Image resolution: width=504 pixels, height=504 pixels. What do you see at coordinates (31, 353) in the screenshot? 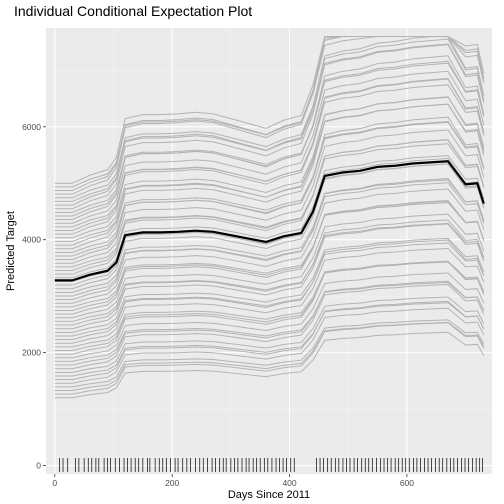
I see `y-tick-label: 2000` at bounding box center [31, 353].